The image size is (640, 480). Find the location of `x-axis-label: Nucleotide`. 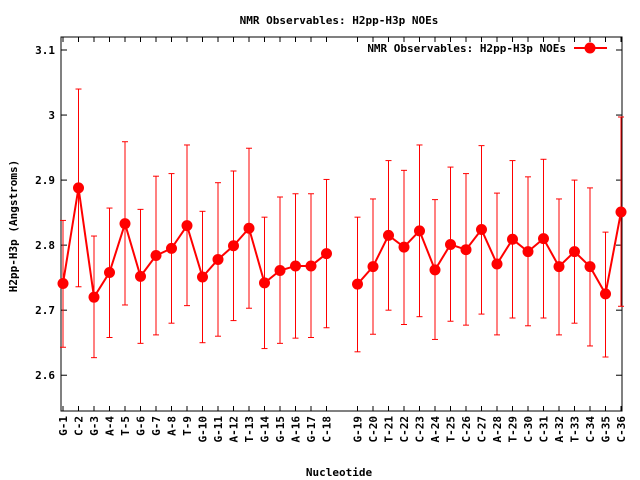

x-axis-label: Nucleotide is located at coordinates (339, 472).